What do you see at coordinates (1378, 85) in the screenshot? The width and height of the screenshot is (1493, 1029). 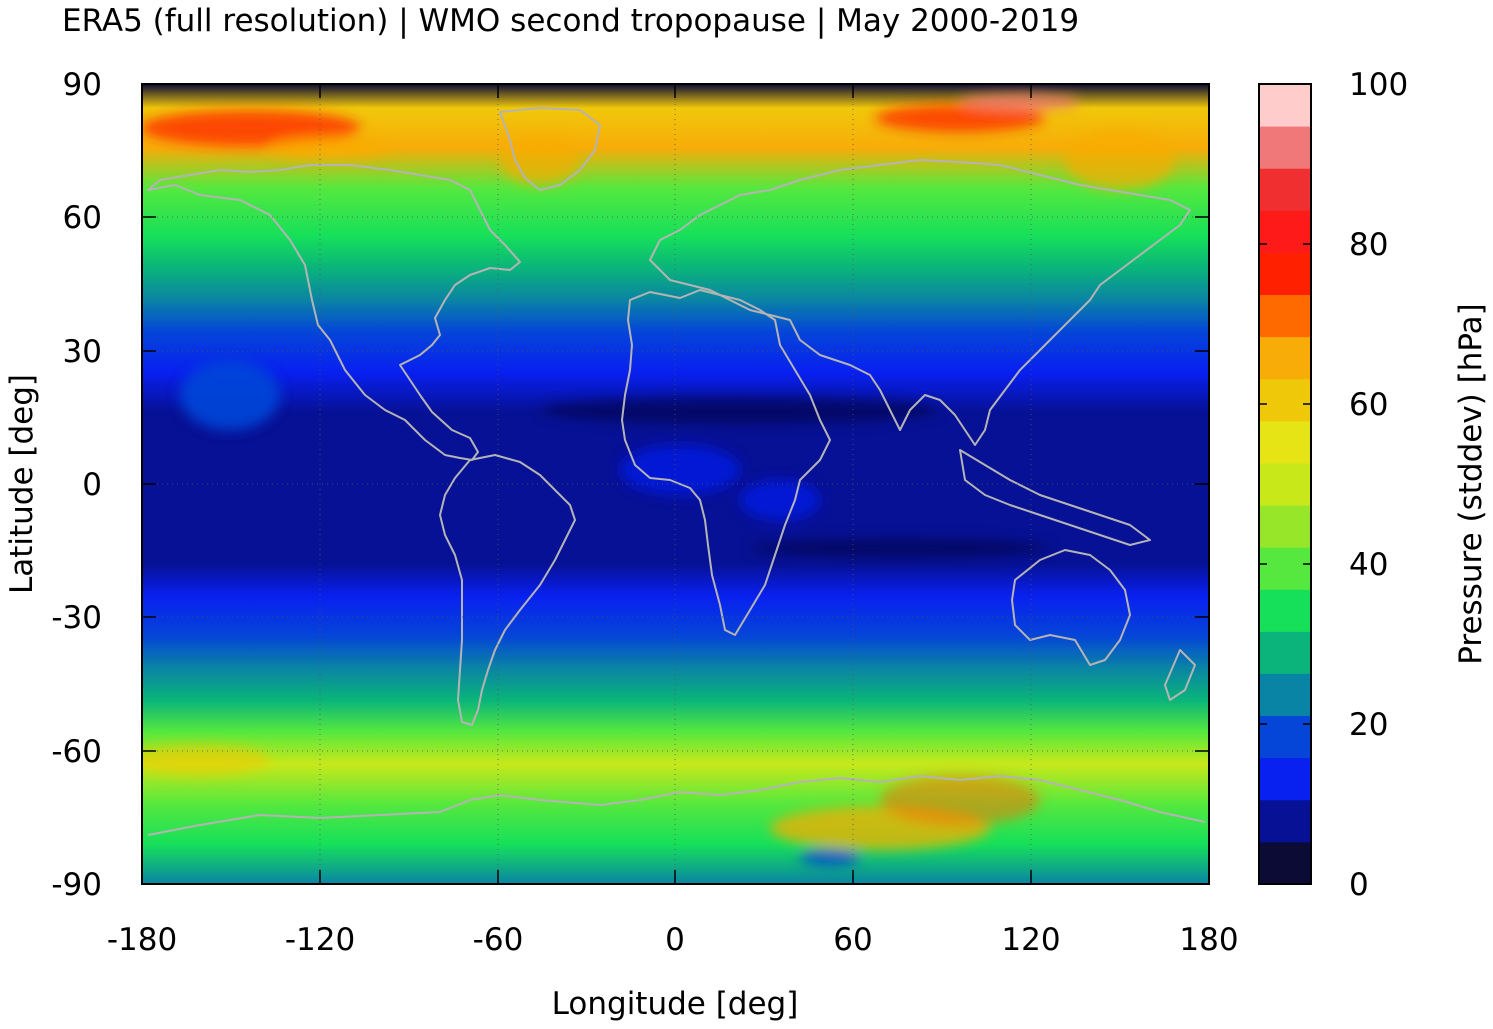 I see `colorbar-tick-label: 100` at bounding box center [1378, 85].